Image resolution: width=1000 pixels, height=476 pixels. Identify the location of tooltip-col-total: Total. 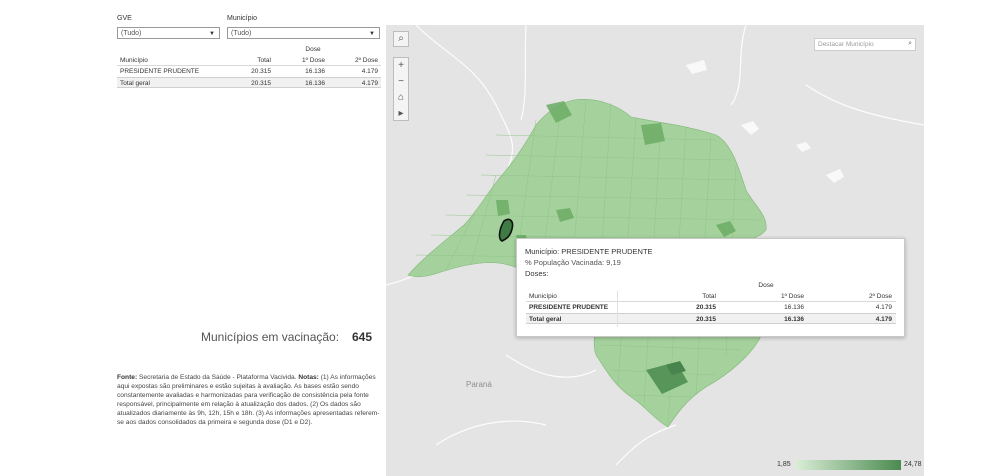
(709, 296).